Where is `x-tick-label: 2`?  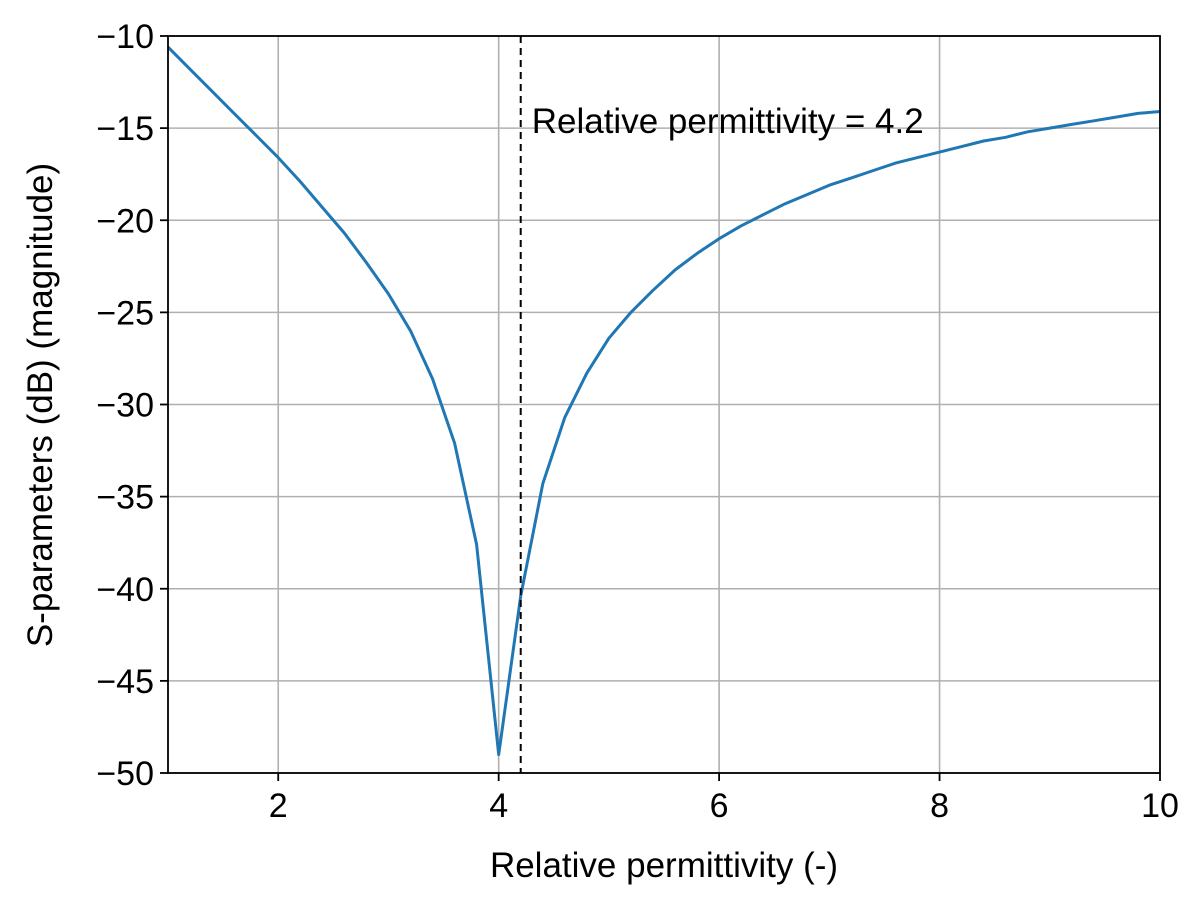
x-tick-label: 2 is located at coordinates (278, 806).